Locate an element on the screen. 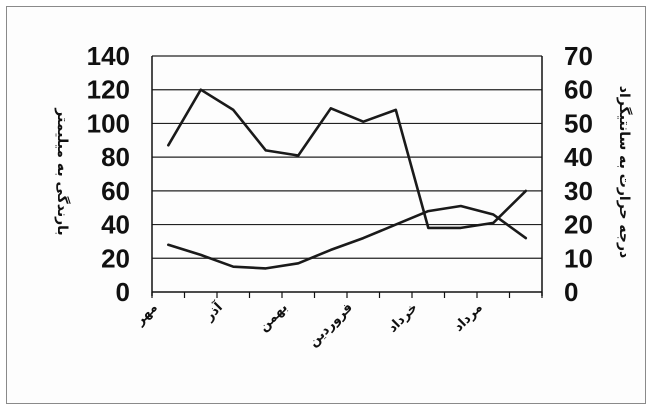 Image resolution: width=654 pixels, height=413 pixels. right-tick-label-40: 40 is located at coordinates (578, 157).